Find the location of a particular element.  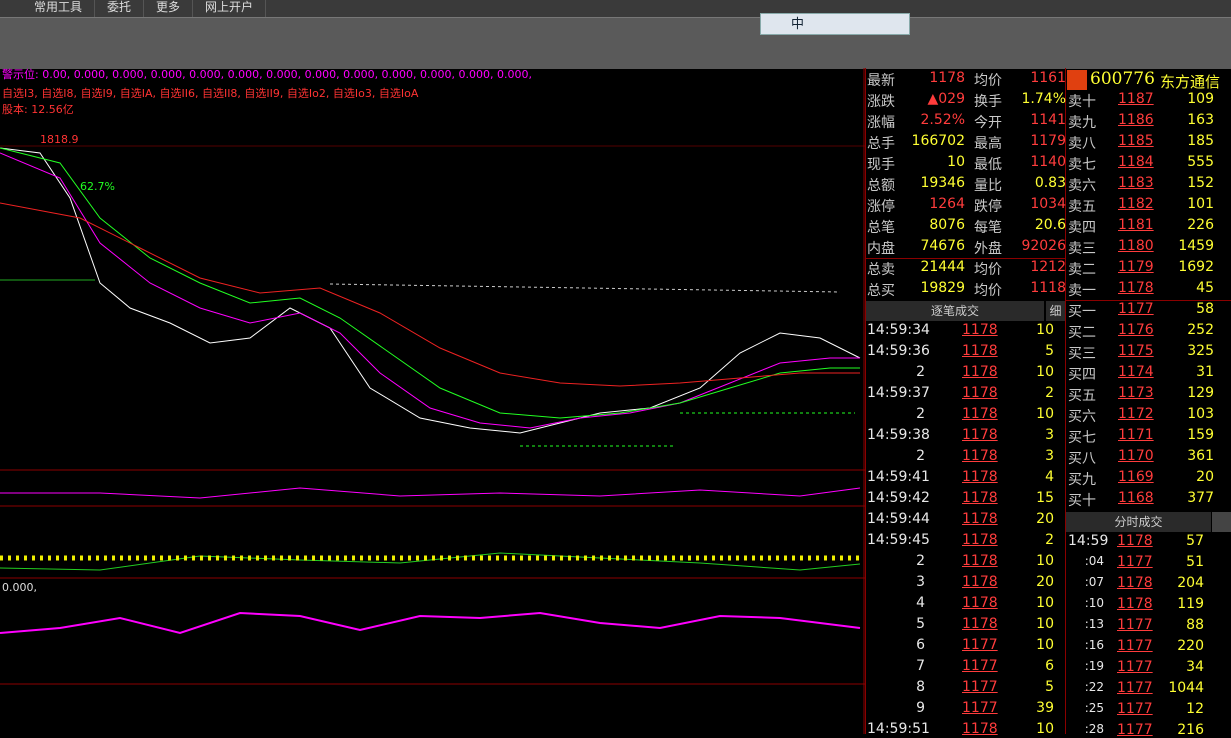

book-label: 卖九 is located at coordinates (1082, 123).